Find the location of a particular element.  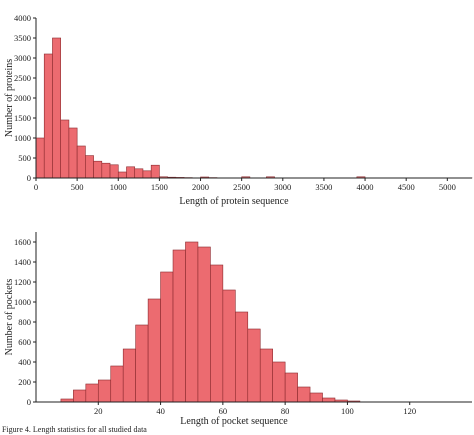

x-tick-label: 100 is located at coordinates (347, 411).